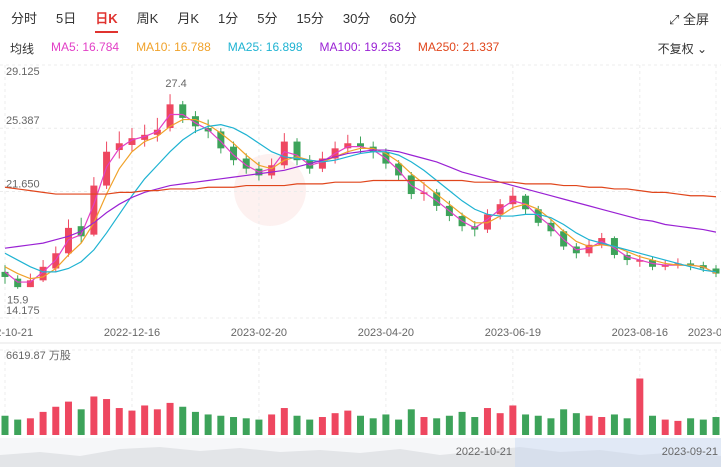 The width and height of the screenshot is (721, 467). I want to click on y-tick-label: 14.175, so click(23, 311).